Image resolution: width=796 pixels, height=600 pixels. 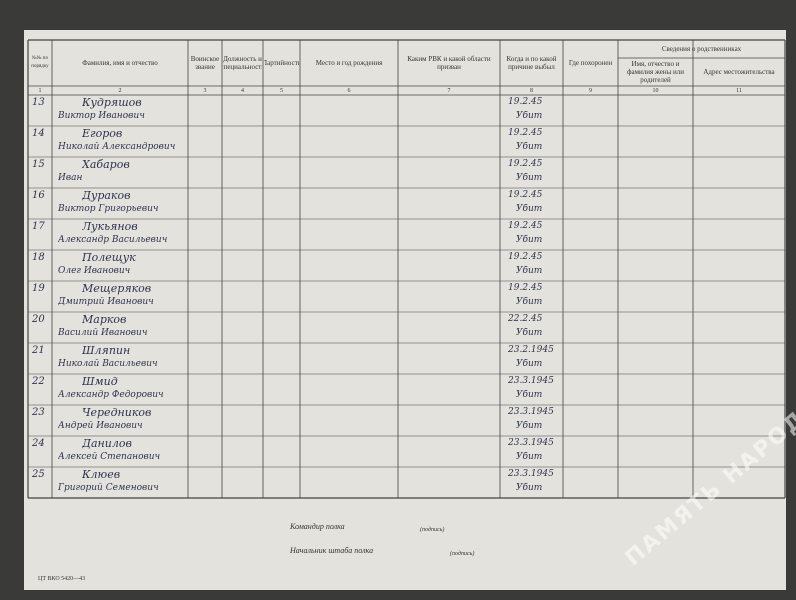 I want to click on column-number: 5, so click(x=281, y=90).